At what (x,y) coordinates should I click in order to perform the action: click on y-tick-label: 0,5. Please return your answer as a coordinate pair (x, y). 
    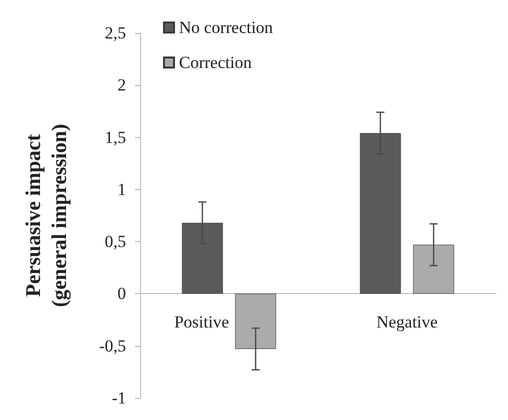
    Looking at the image, I should click on (115, 242).